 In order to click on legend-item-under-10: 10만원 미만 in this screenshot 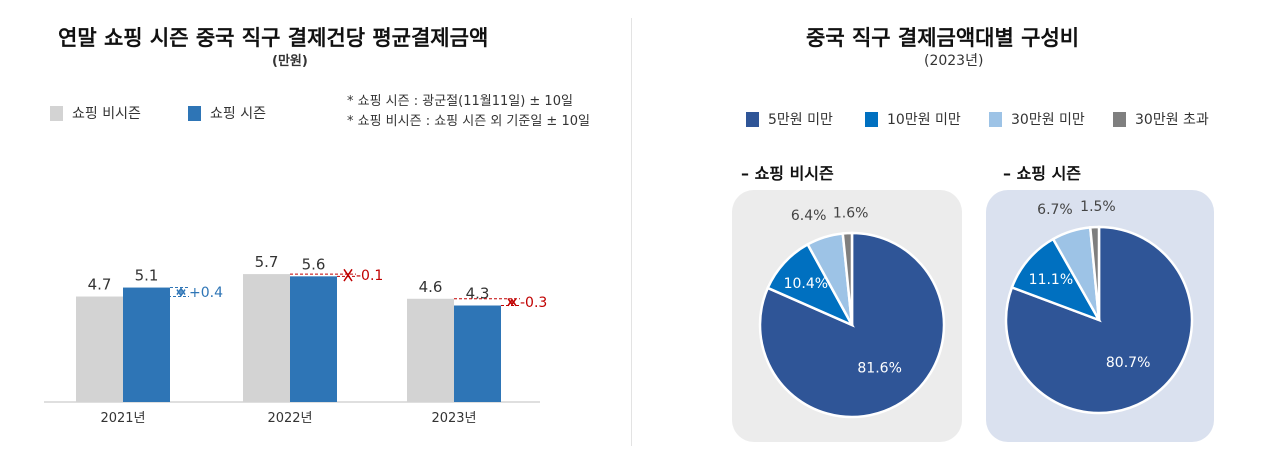, I will do `click(913, 119)`.